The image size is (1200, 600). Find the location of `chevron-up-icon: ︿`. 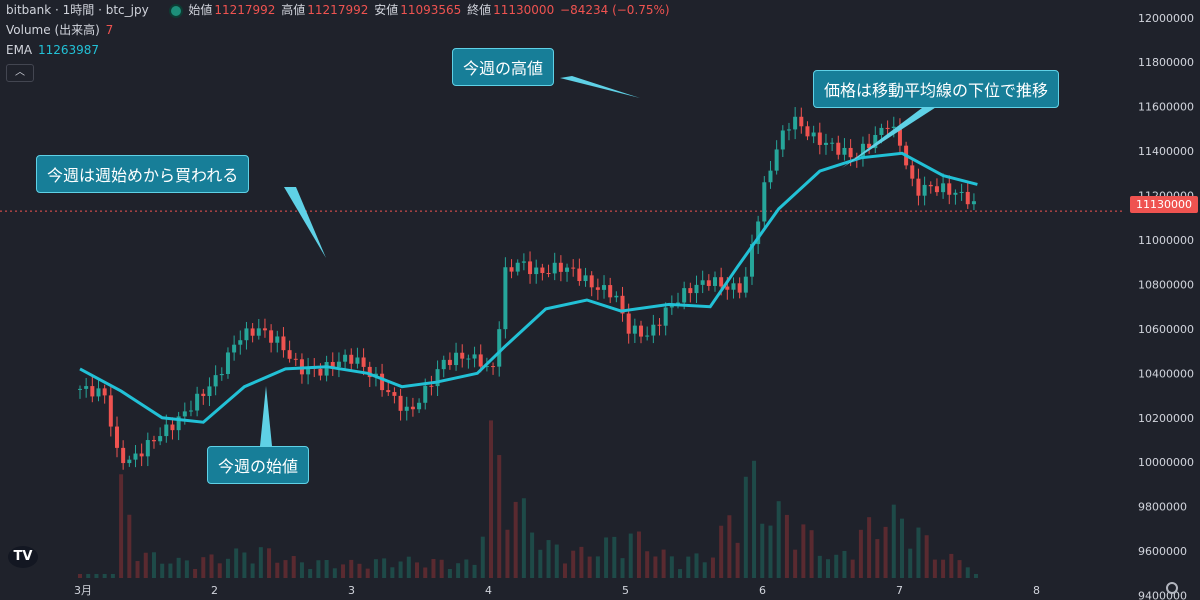

chevron-up-icon: ︿ is located at coordinates (20, 73).